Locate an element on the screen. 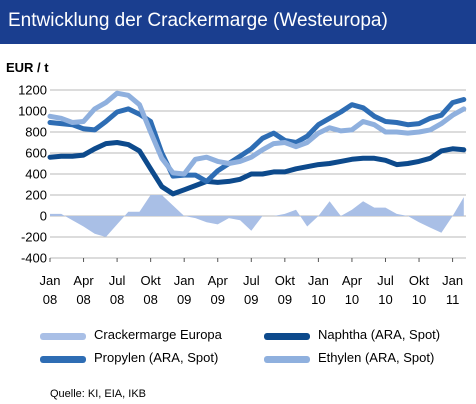 This screenshot has width=476, height=404. y-tick-label: 600 is located at coordinates (36, 153).